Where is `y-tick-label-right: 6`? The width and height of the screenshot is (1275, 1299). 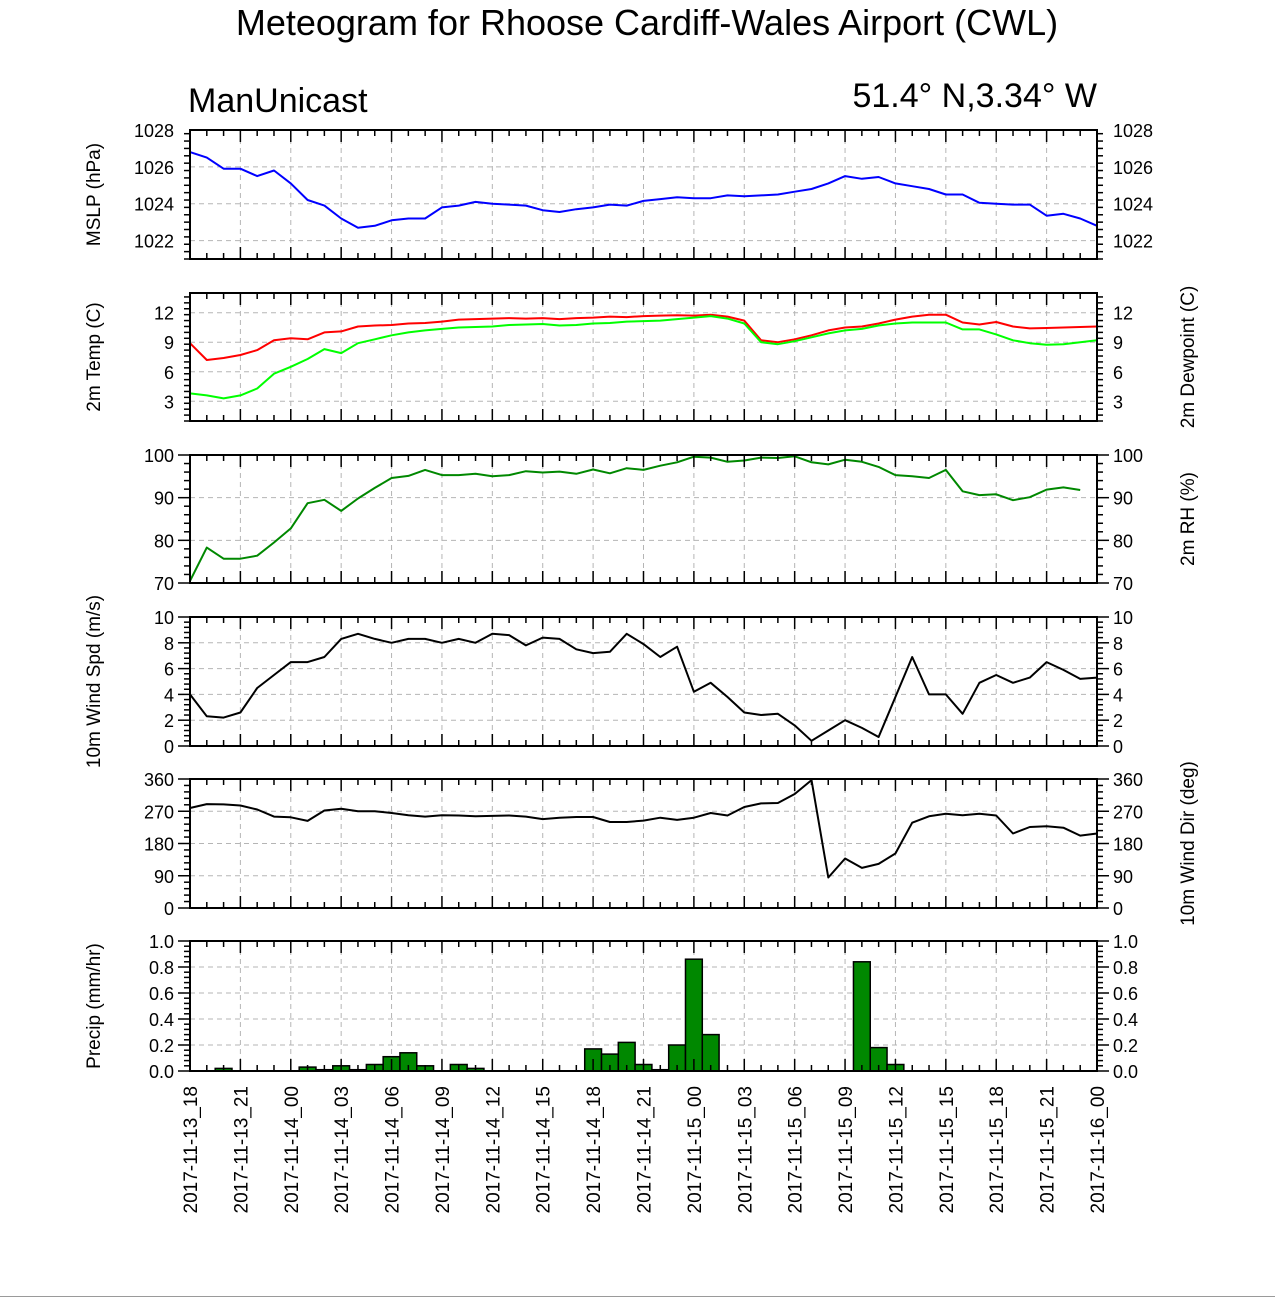 y-tick-label-right: 6 is located at coordinates (1118, 373).